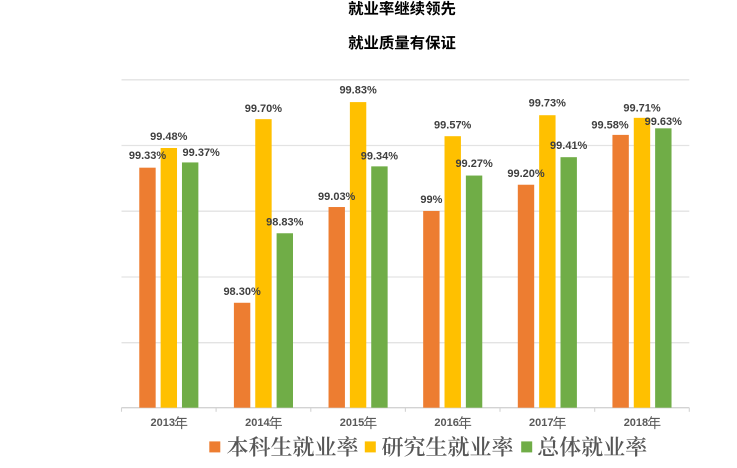 The height and width of the screenshot is (468, 737). What do you see at coordinates (636, 423) in the screenshot?
I see `svg-text: 2018` at bounding box center [636, 423].